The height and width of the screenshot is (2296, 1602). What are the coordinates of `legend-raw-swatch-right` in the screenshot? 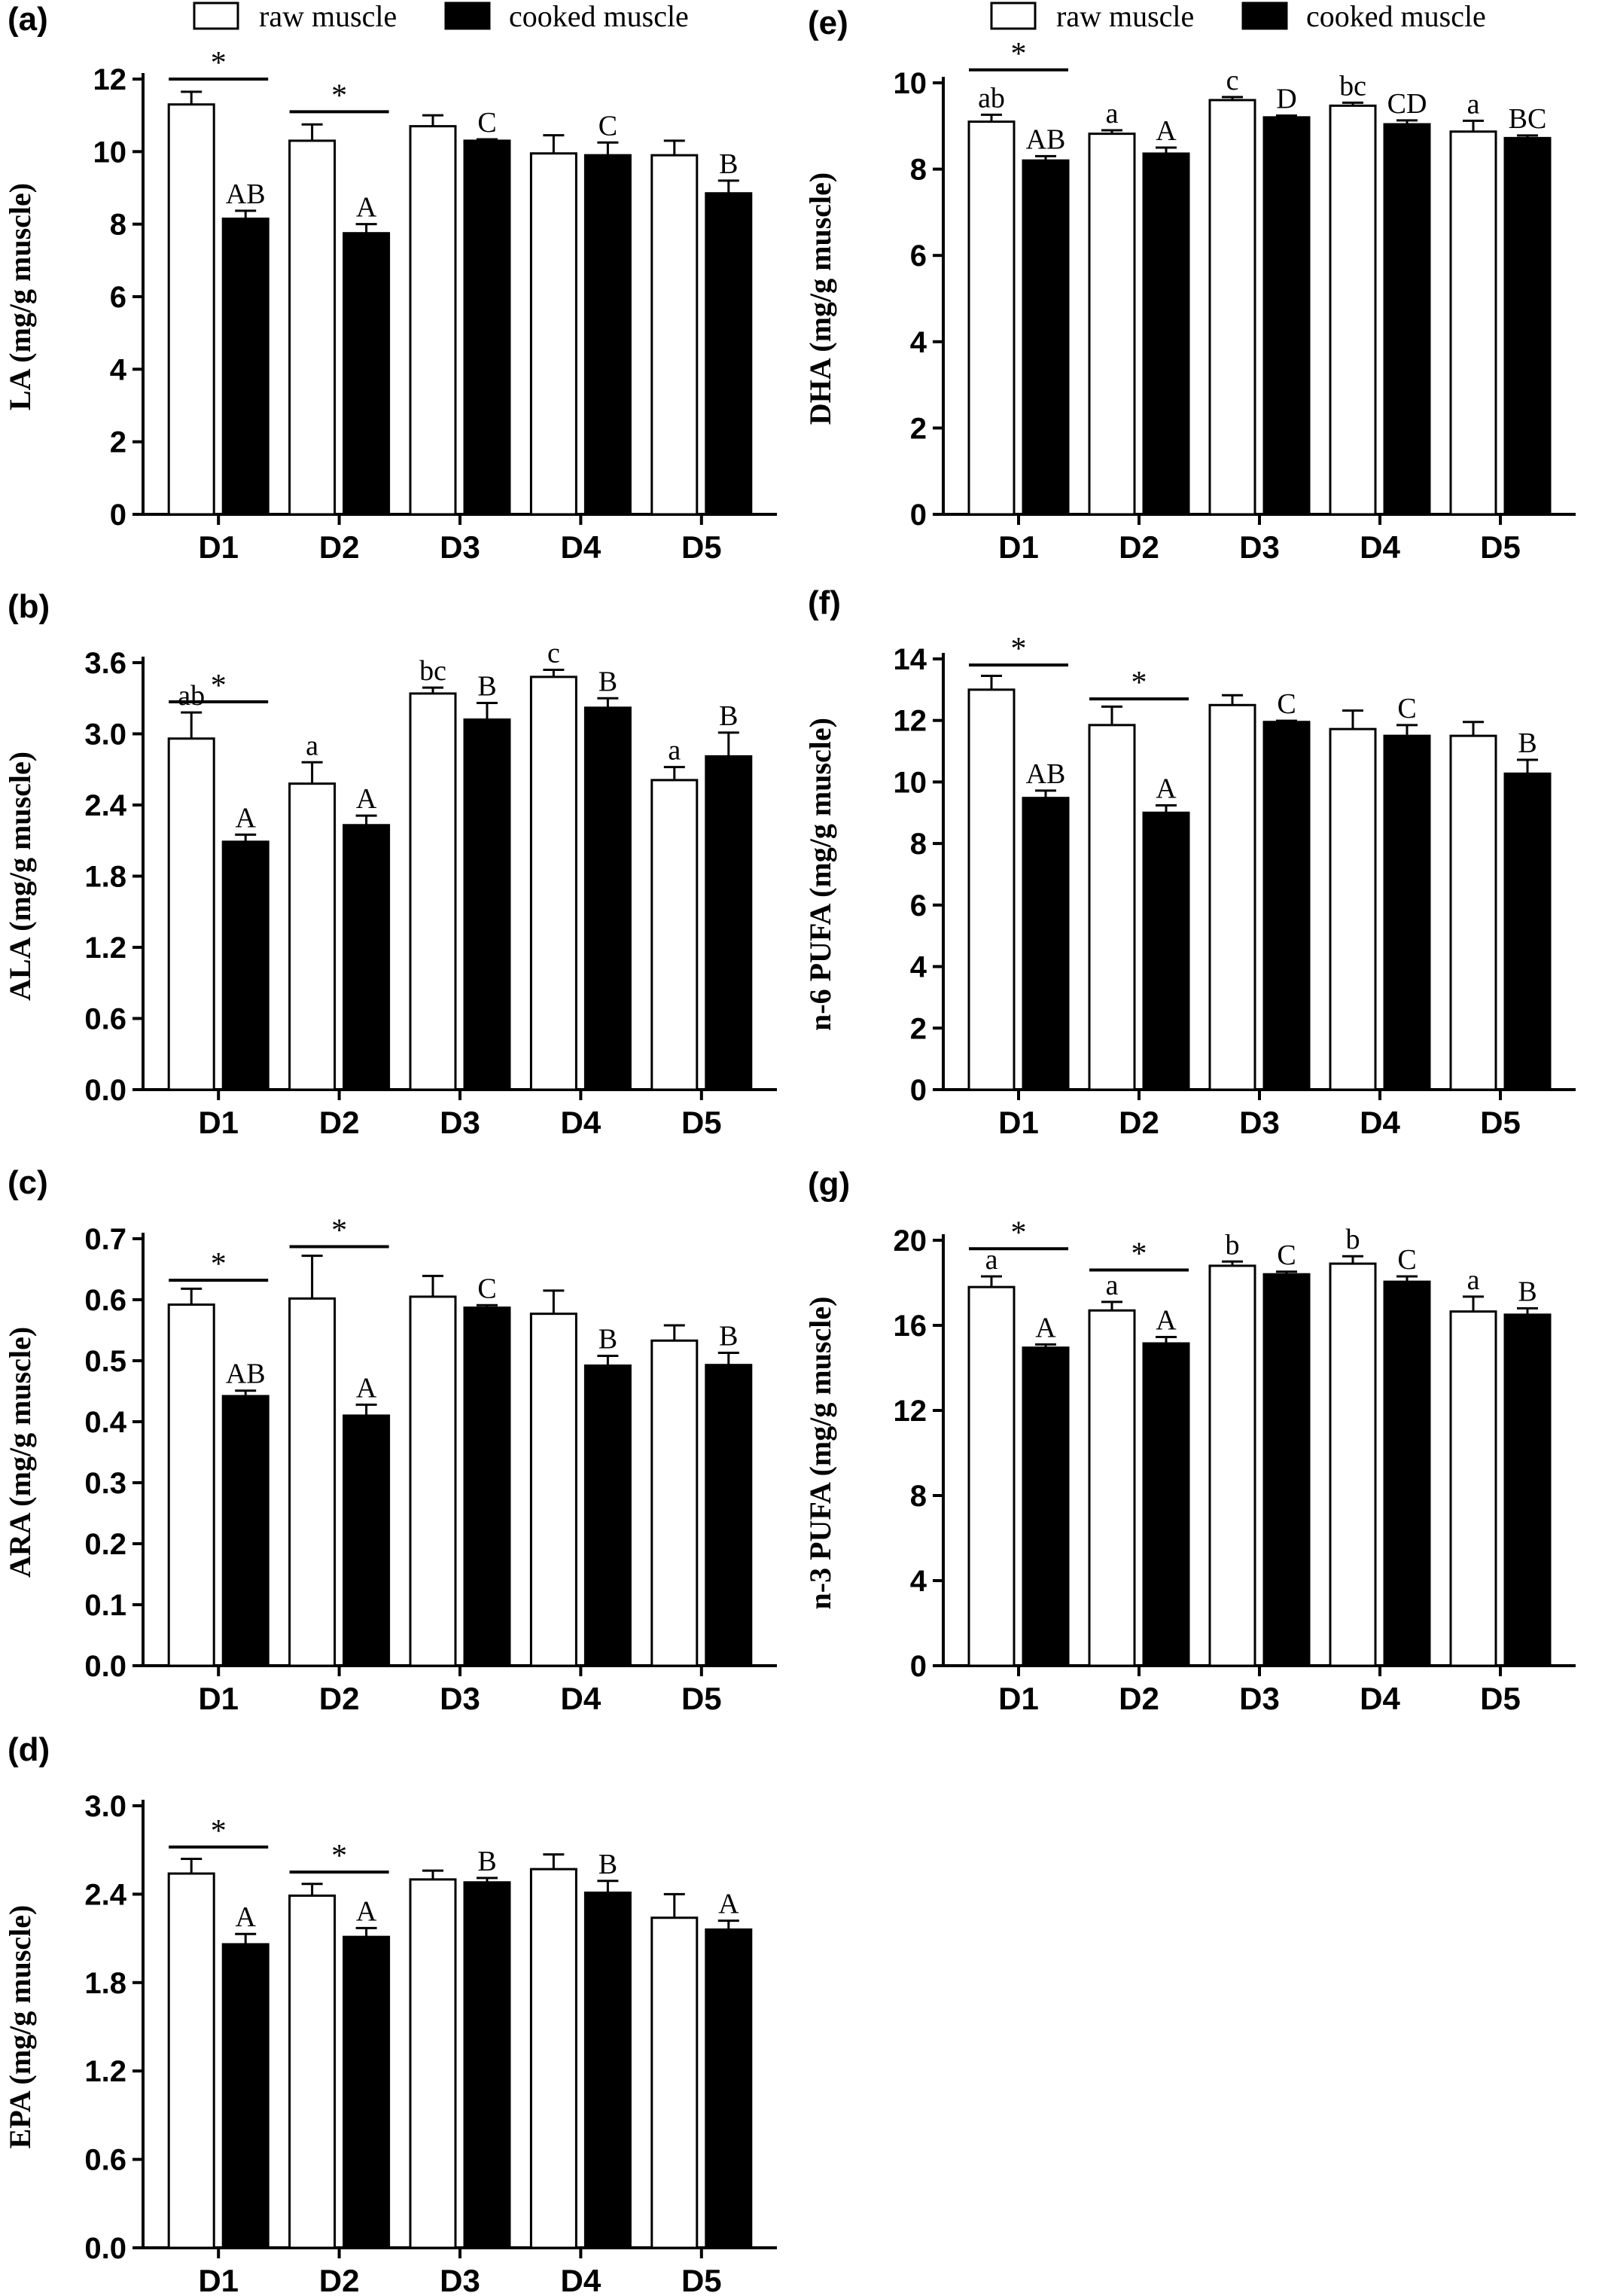 It's located at (1014, 16).